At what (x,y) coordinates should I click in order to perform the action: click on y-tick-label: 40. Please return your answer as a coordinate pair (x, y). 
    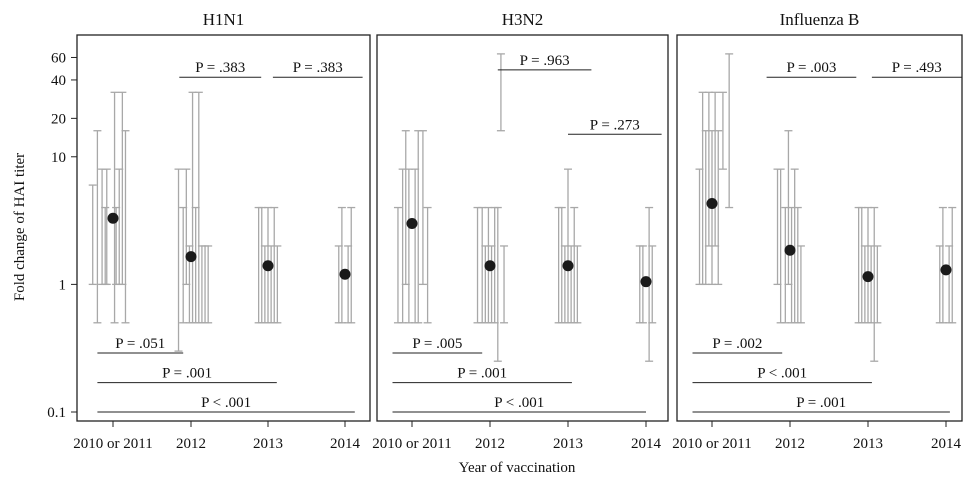
    Looking at the image, I should click on (58, 81).